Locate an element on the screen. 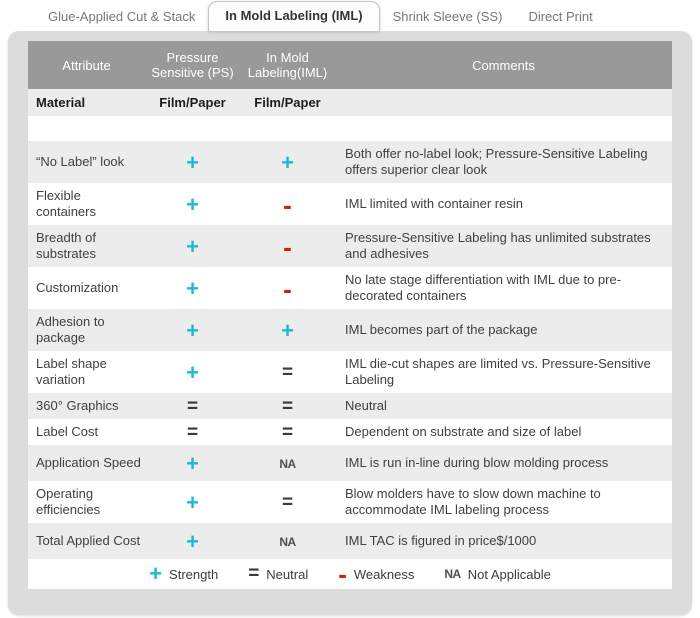 Image resolution: width=700 pixels, height=618 pixels. weakness-icon: - is located at coordinates (342, 574).